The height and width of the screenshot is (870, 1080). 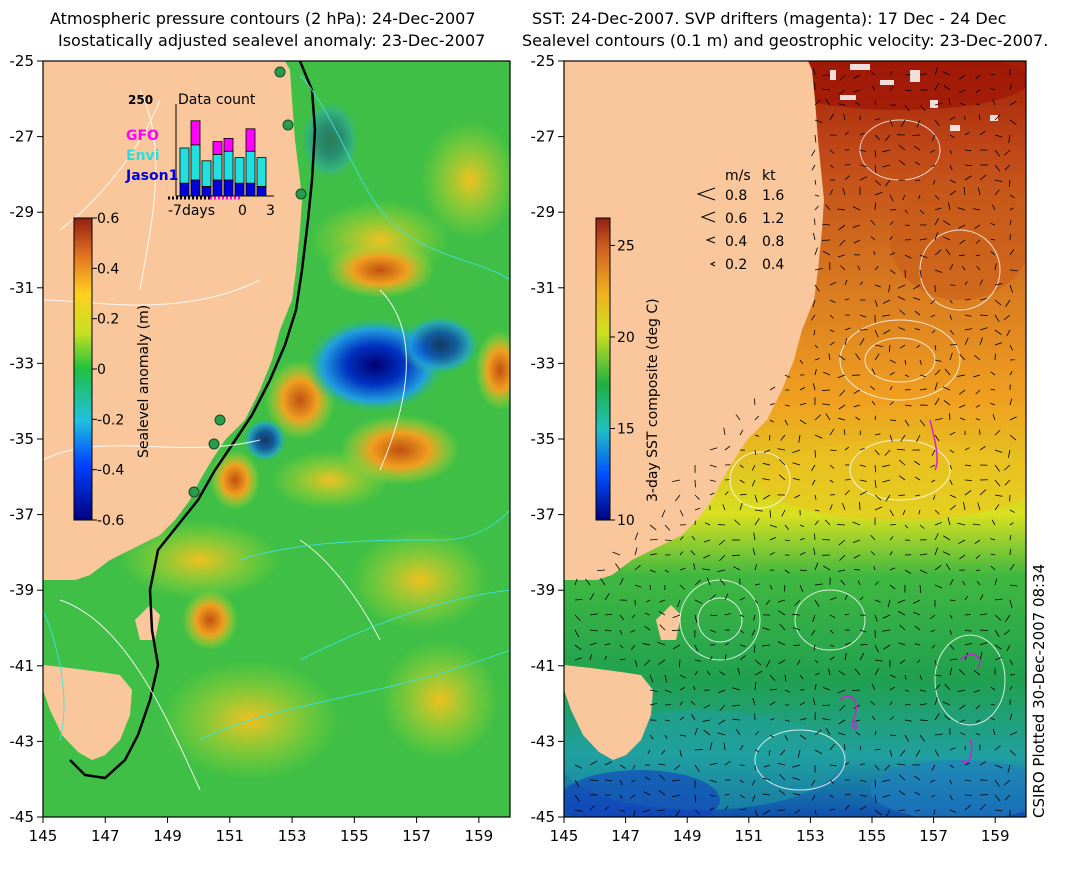 I want to click on credit-text: CSIRO Plotted 30-Dec-2007 08:34, so click(x=1039, y=690).